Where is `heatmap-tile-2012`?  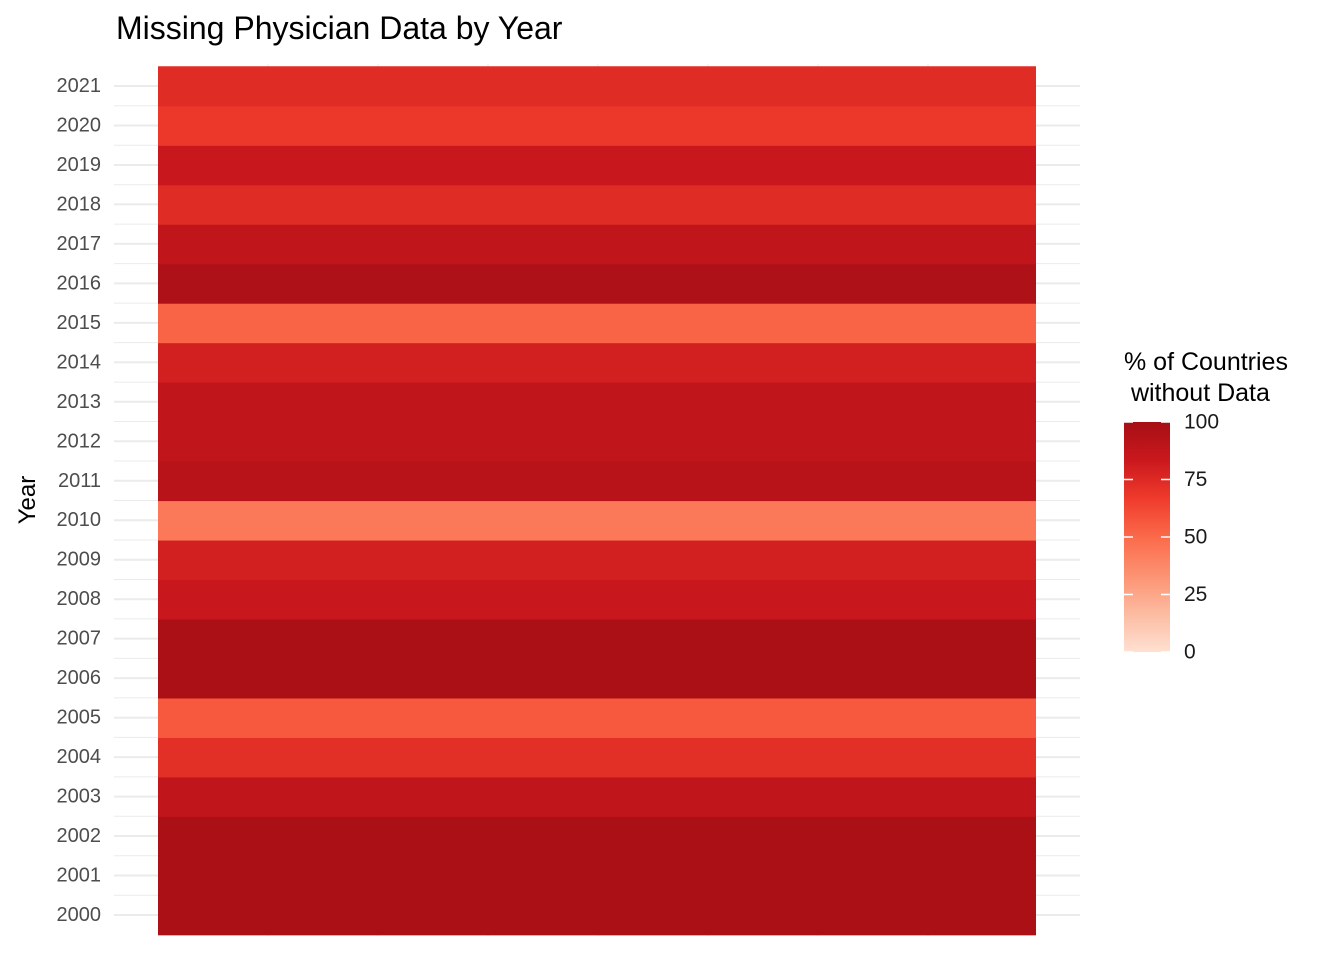 heatmap-tile-2012 is located at coordinates (597, 441).